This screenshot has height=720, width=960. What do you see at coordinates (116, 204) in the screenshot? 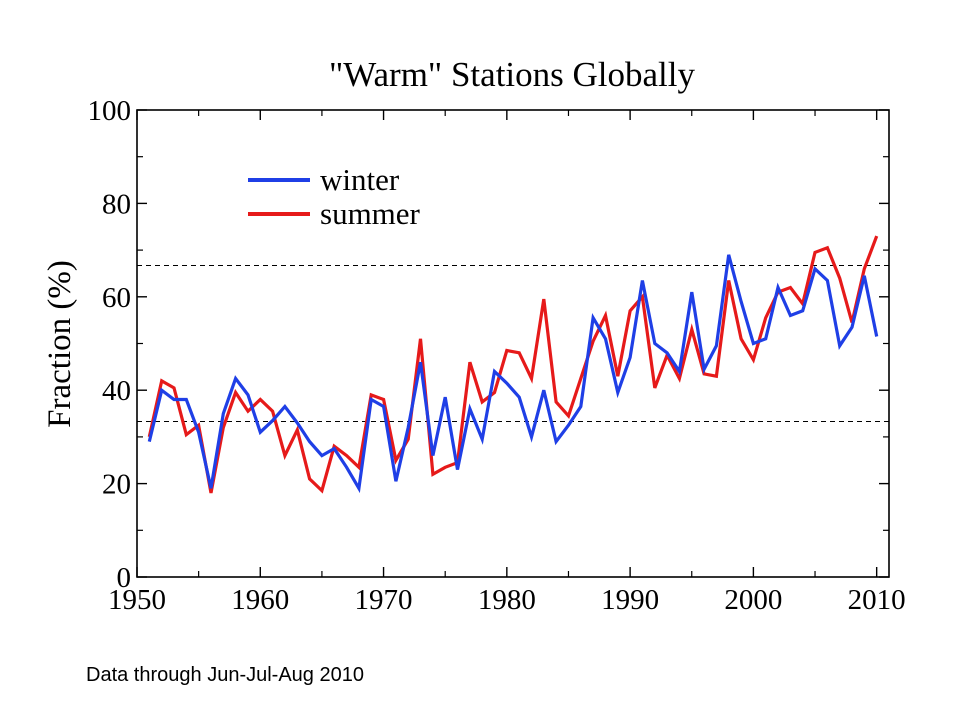
I see `y-tick-label: 80` at bounding box center [116, 204].